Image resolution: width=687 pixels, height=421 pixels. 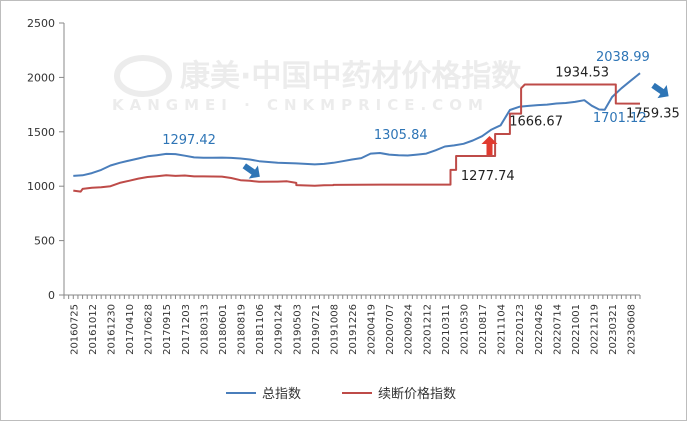 I want to click on x-tick-label: 20220123, so click(x=520, y=329).